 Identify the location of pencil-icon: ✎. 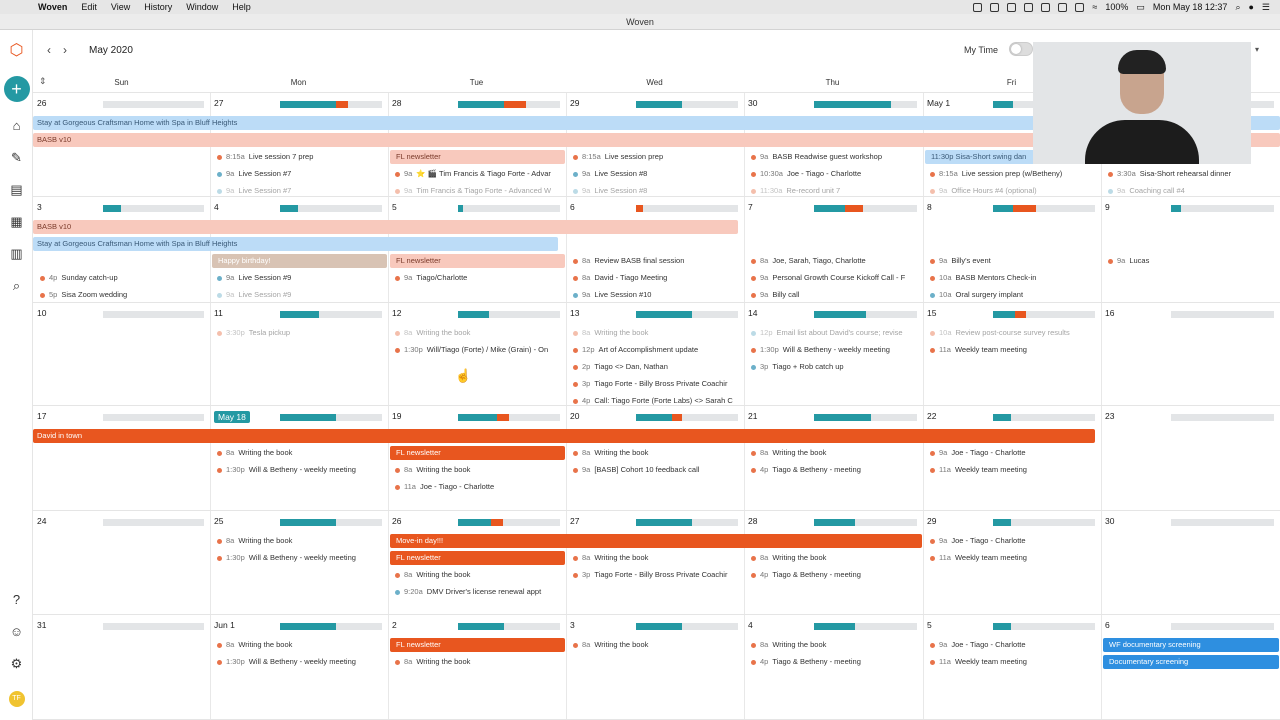
(16, 157).